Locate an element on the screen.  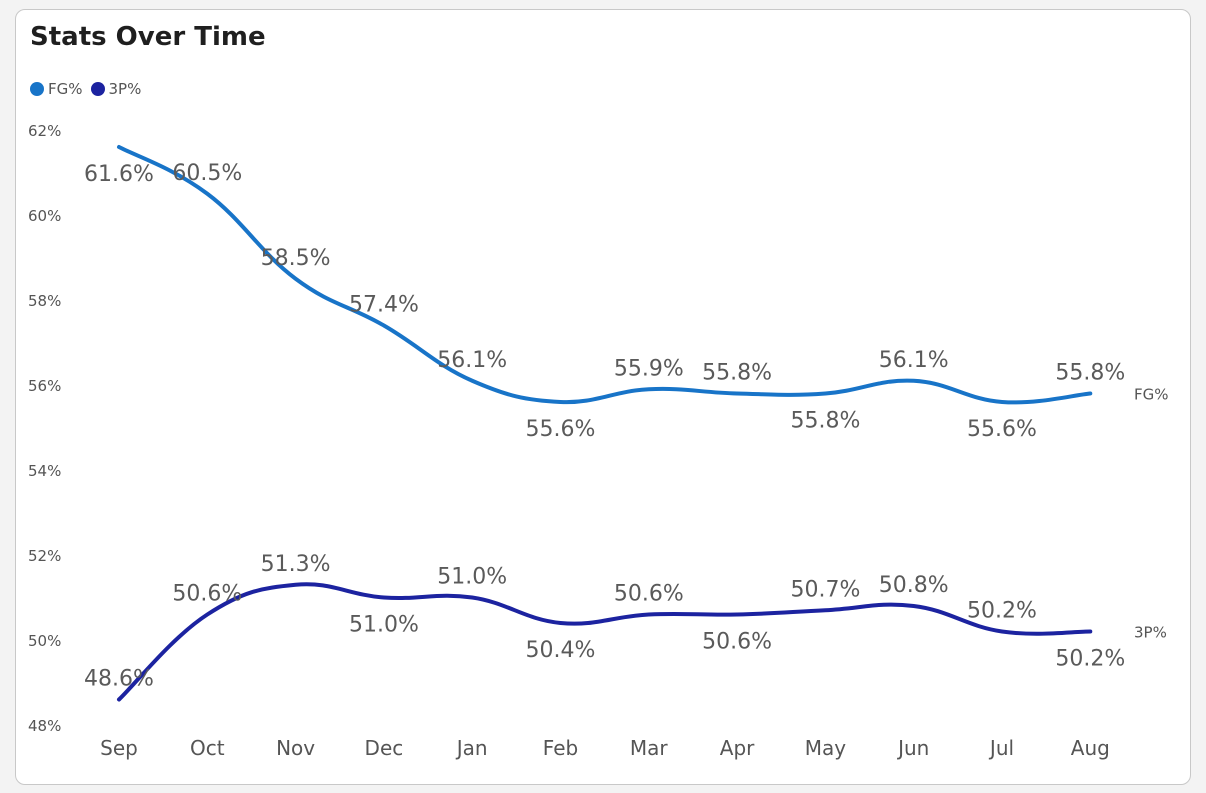
legend-item-3p: 3P% is located at coordinates (116, 89).